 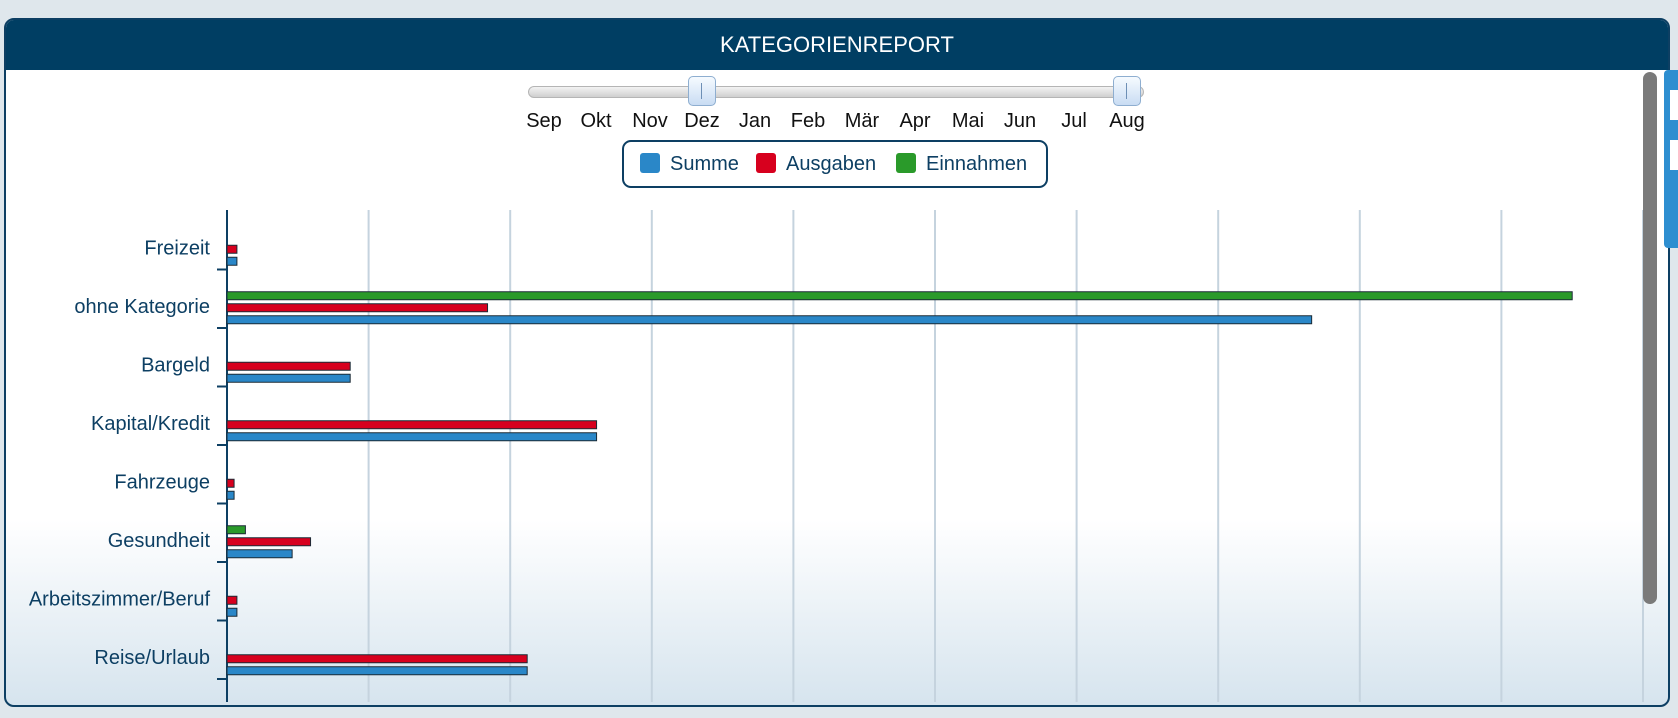 What do you see at coordinates (837, 45) in the screenshot?
I see `panel-title: KATEGORIENREPORT` at bounding box center [837, 45].